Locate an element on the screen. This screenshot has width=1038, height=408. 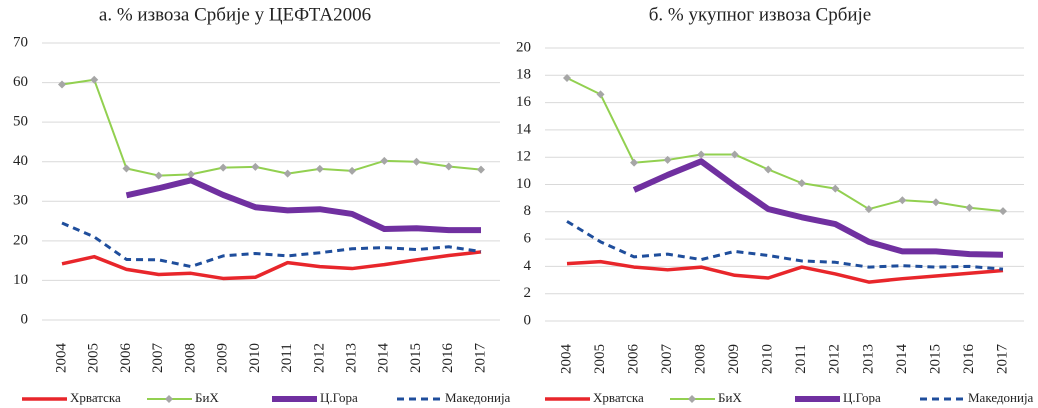
y-tick-label: 12 is located at coordinates (523, 157).